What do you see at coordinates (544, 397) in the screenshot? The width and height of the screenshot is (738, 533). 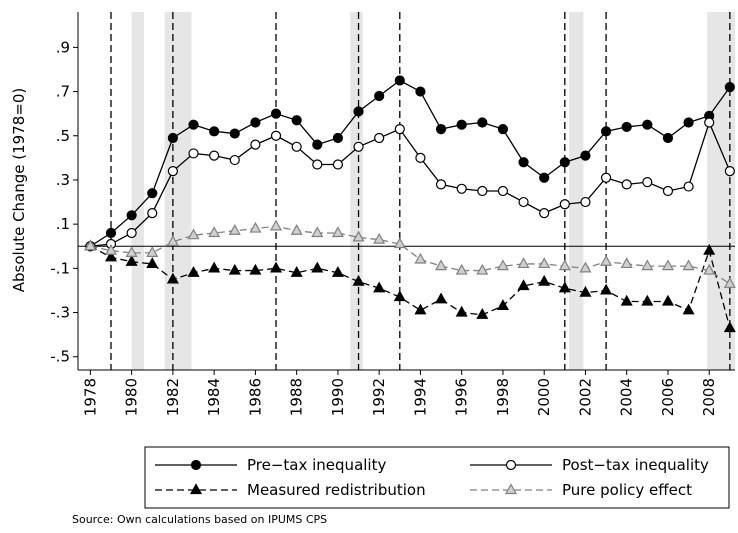 I see `x-tick-label: 2000` at bounding box center [544, 397].